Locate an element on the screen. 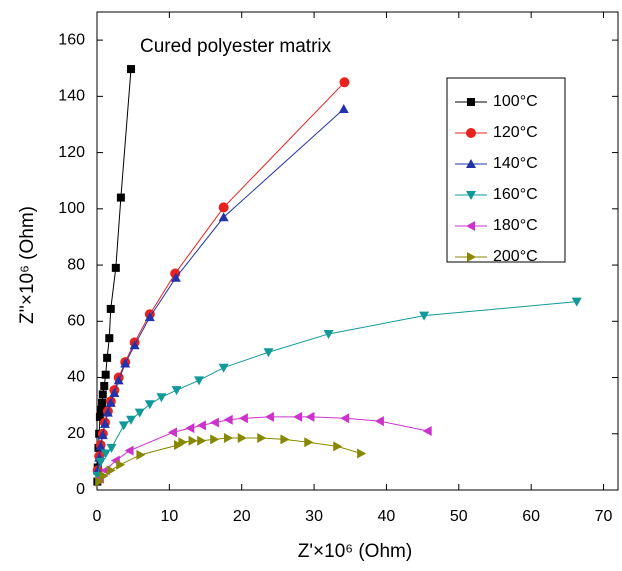  y-axis-label: Z''×10⁶ (Ohm) is located at coordinates (27, 265).